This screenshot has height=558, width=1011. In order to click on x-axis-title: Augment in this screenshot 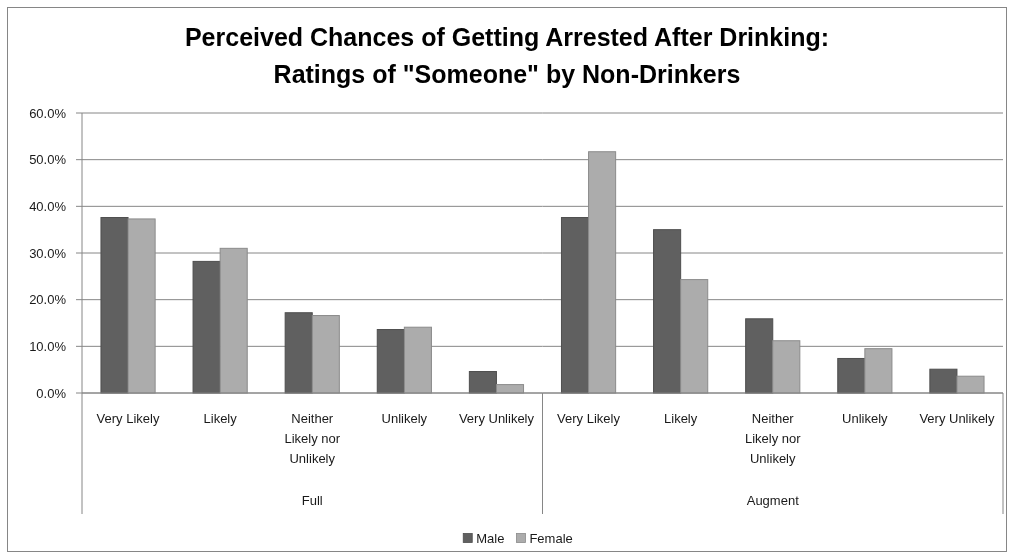, I will do `click(773, 500)`.